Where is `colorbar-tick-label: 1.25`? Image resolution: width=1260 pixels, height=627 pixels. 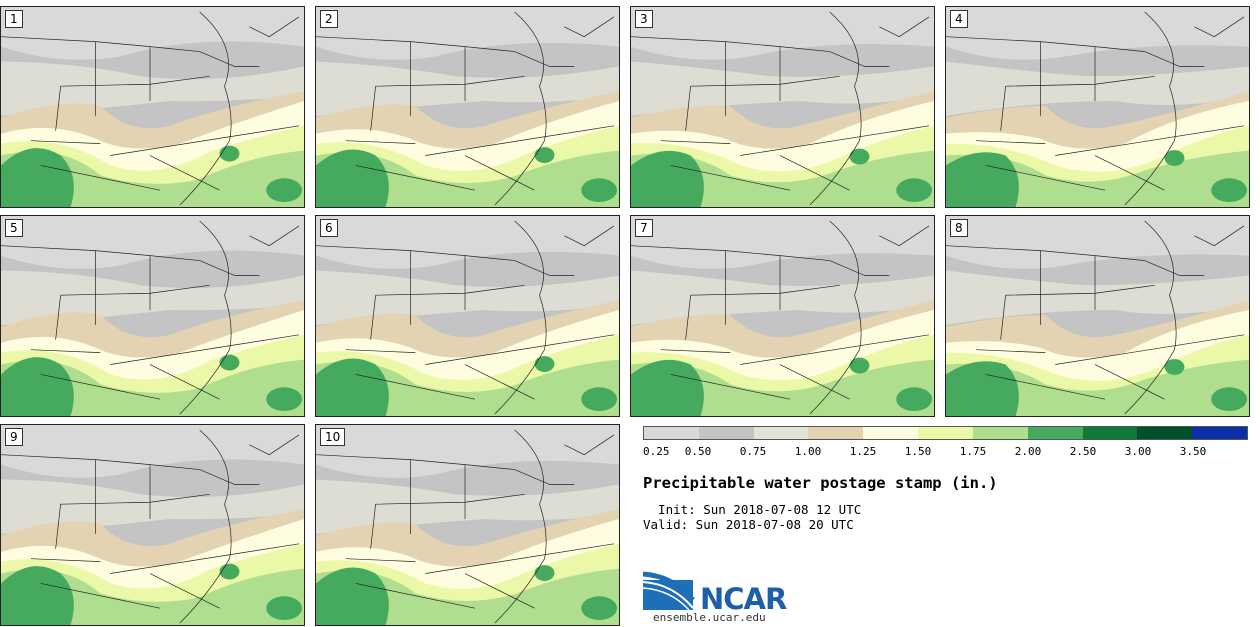
colorbar-tick-label: 1.25 is located at coordinates (863, 451).